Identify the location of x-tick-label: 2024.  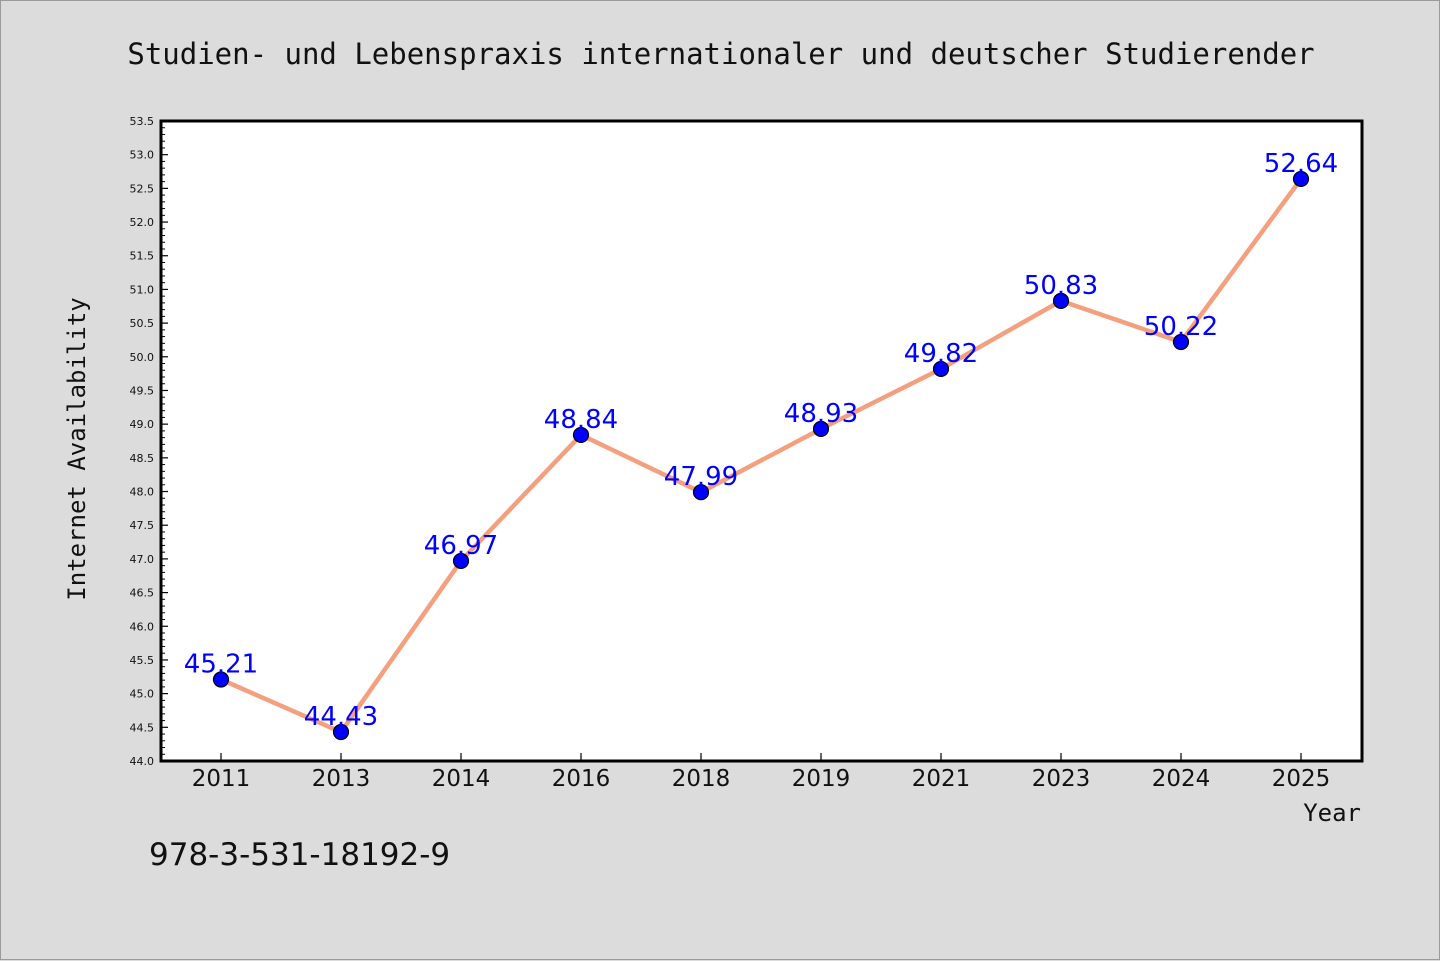
(1181, 779).